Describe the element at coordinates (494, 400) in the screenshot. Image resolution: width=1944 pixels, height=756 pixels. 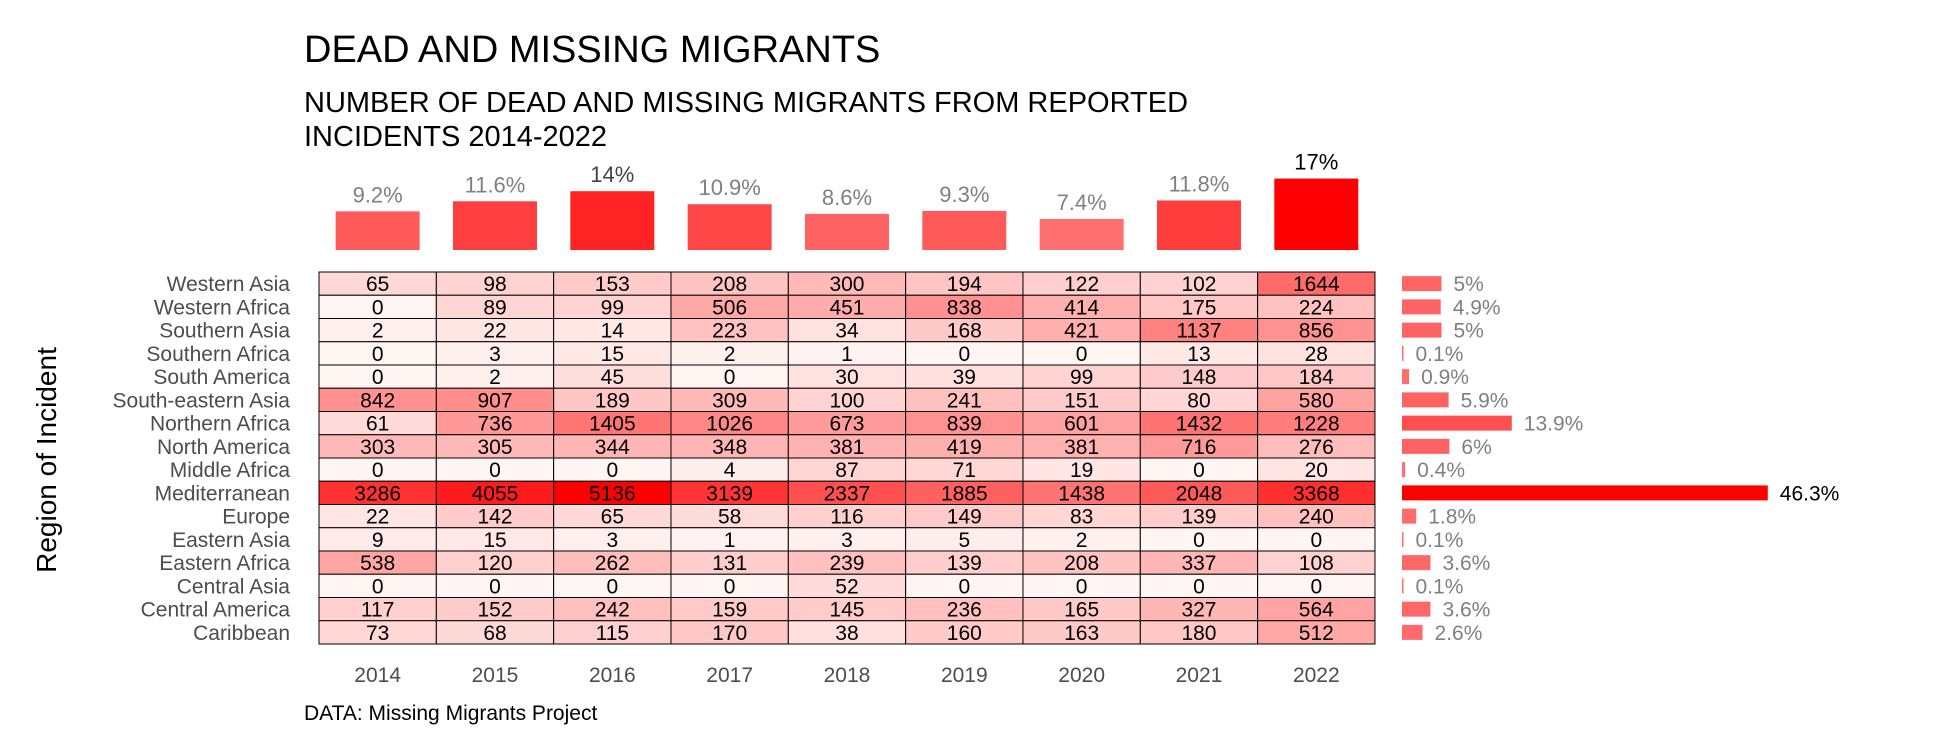
I see `cell-value-label: 907` at that location.